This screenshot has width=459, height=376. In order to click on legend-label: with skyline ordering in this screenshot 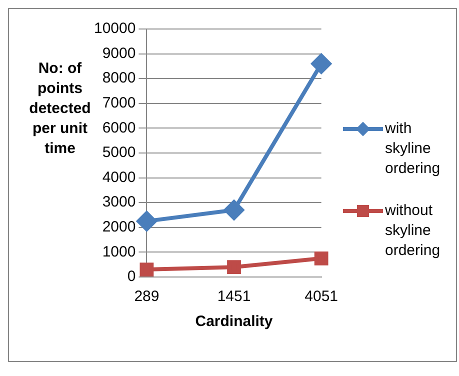, I will do `click(413, 149)`.